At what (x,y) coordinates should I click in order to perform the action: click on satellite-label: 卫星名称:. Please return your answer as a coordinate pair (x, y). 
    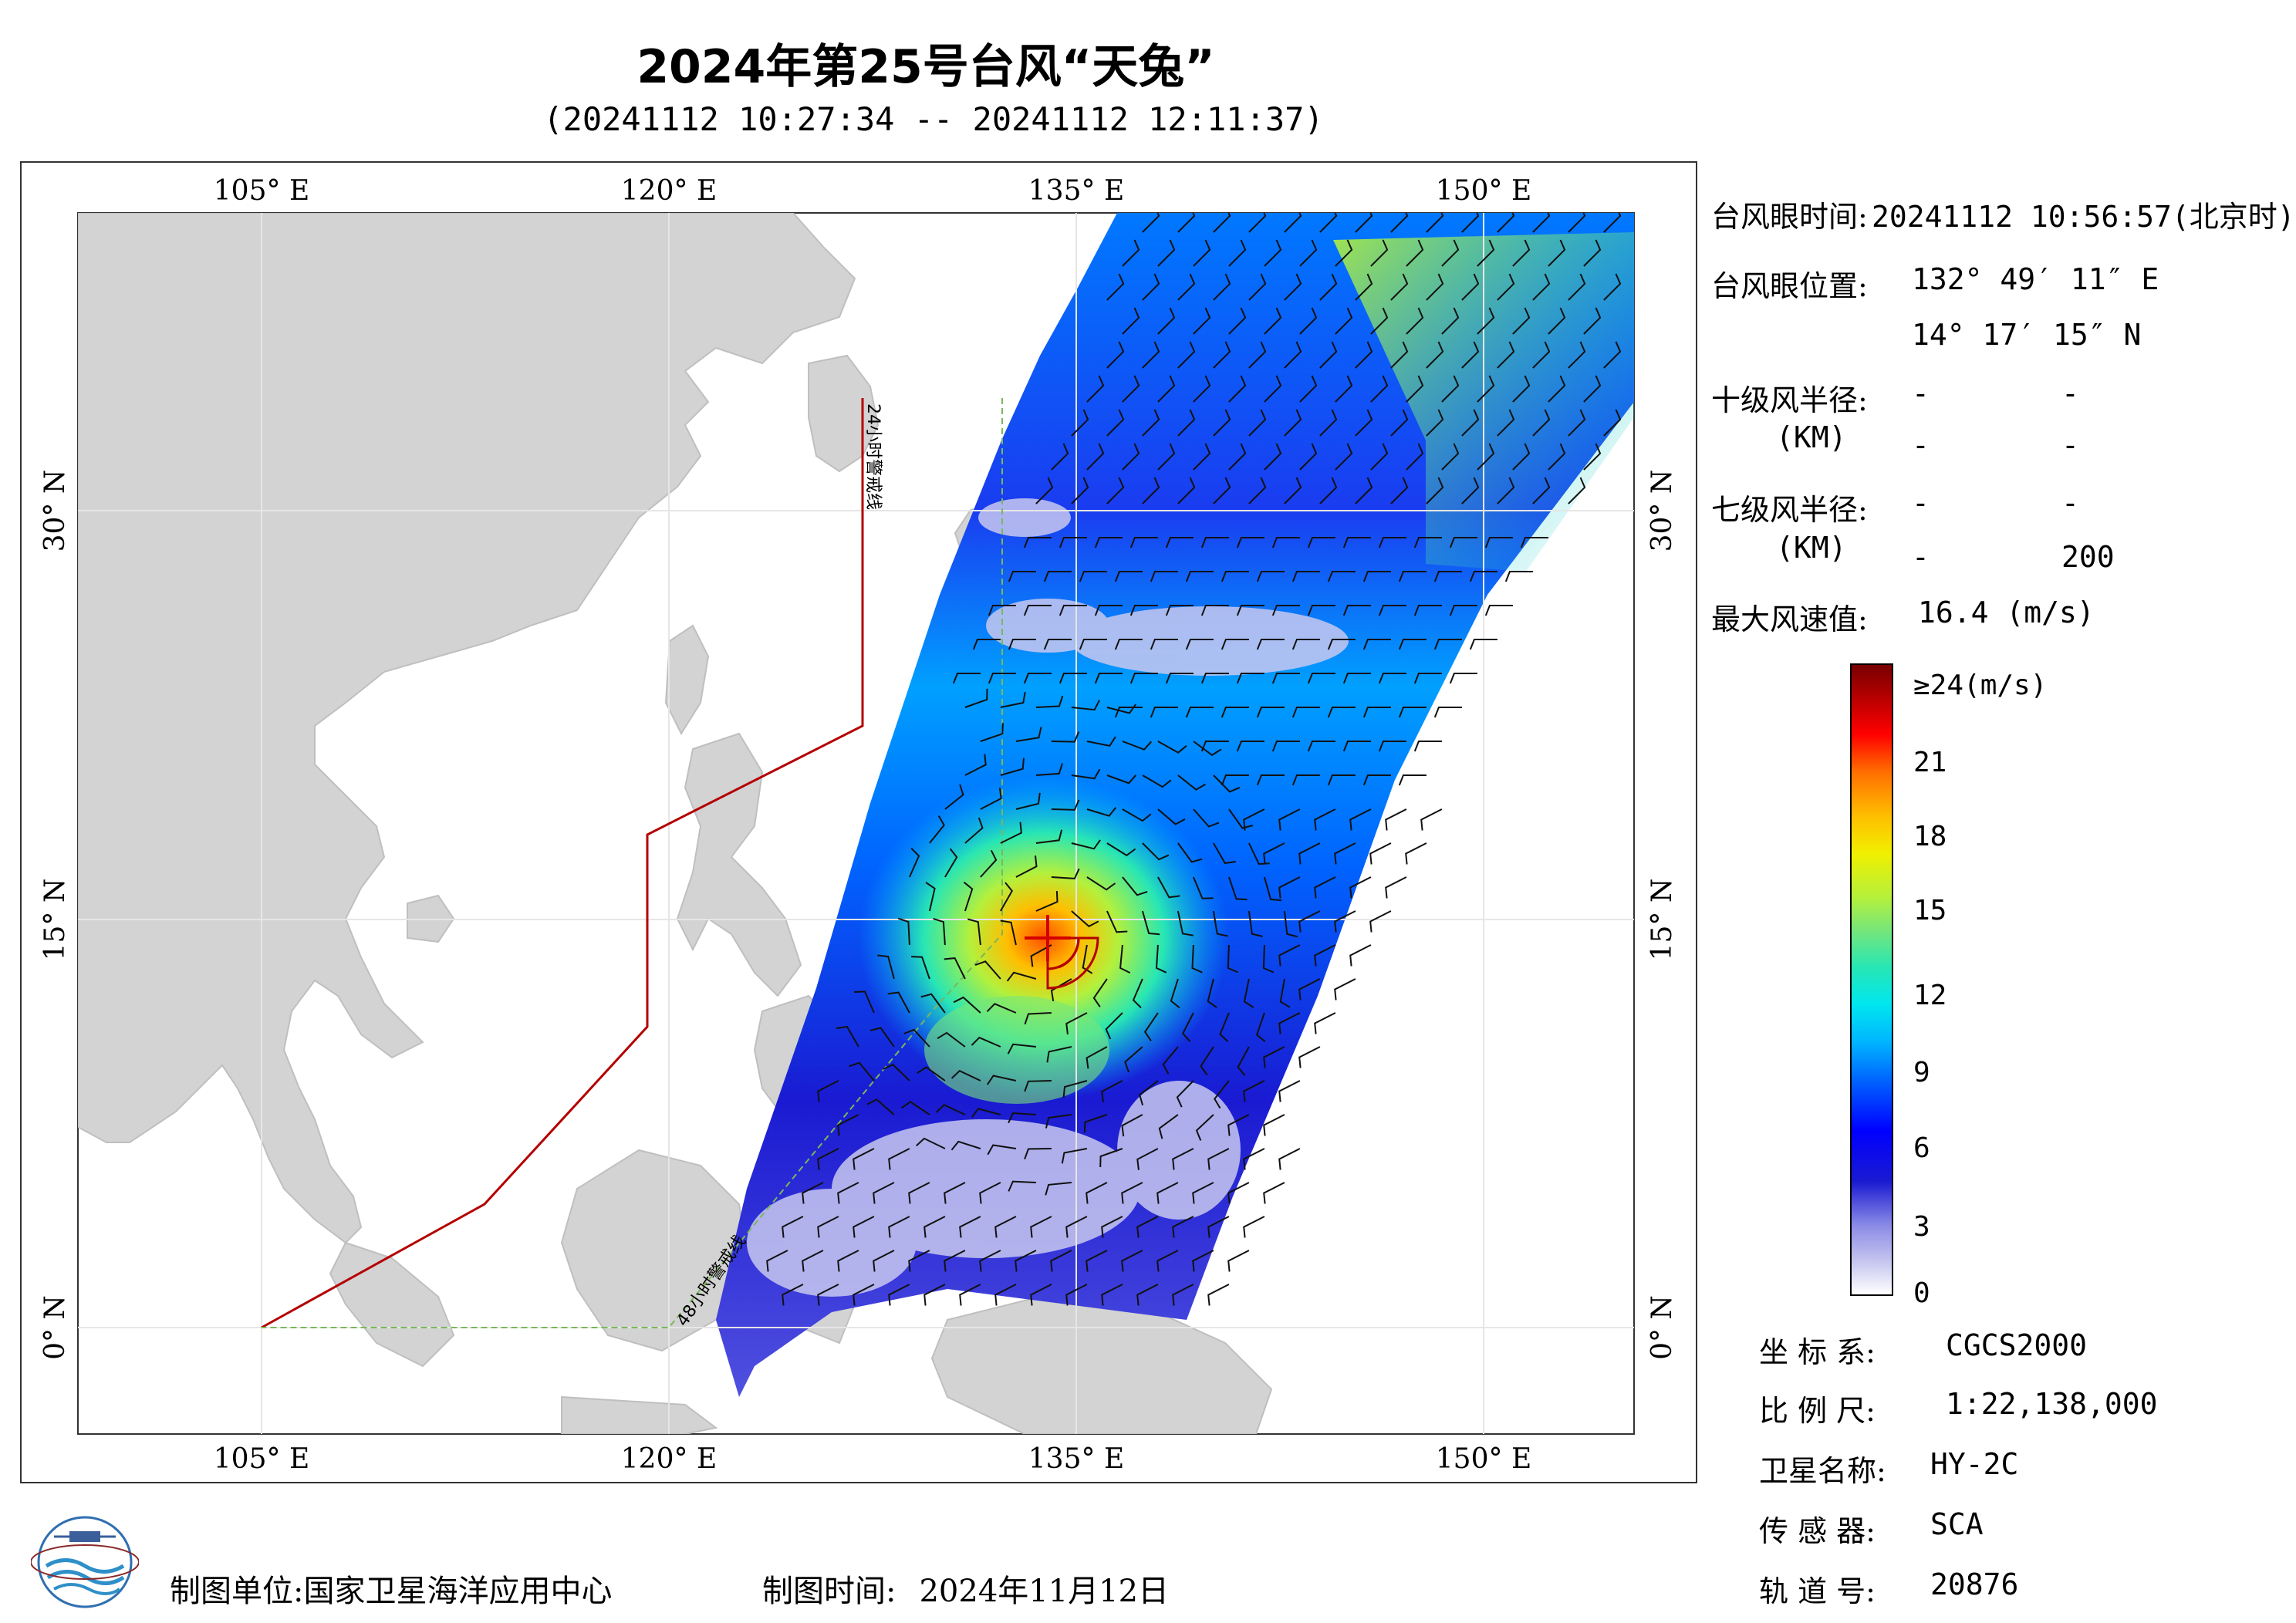
    Looking at the image, I should click on (1822, 1471).